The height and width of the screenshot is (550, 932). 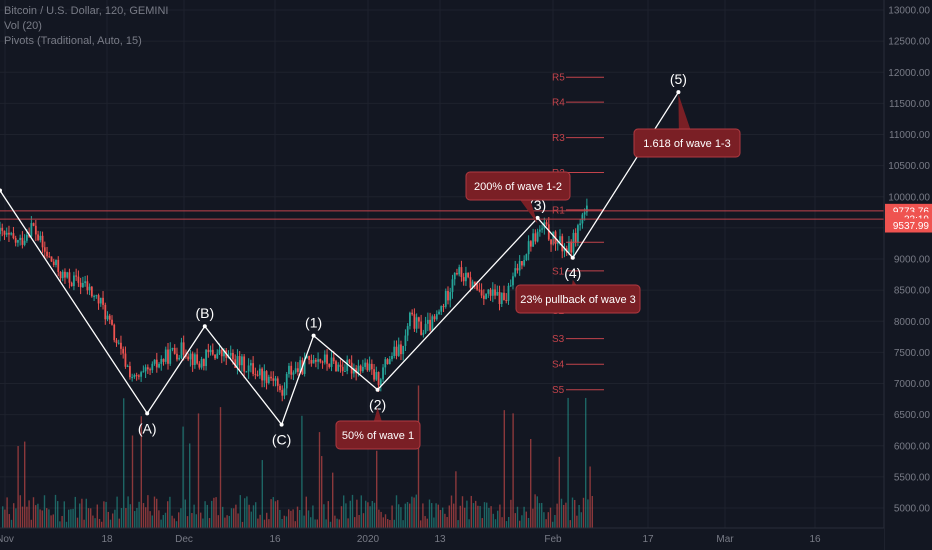 What do you see at coordinates (378, 435) in the screenshot?
I see `annotation-box` at bounding box center [378, 435].